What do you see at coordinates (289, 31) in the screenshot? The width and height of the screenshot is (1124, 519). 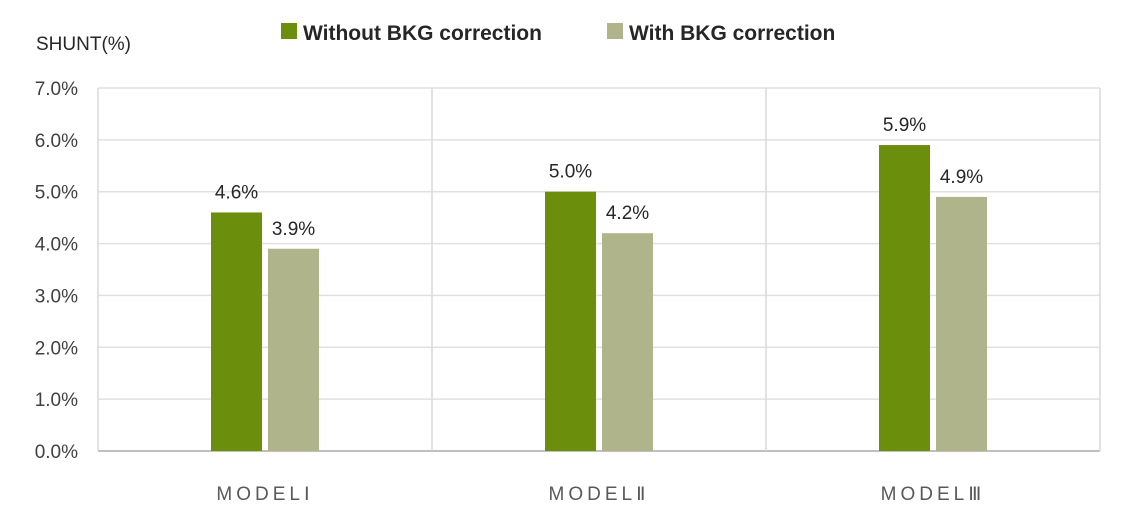 I see `legend-swatch-without-bkg` at bounding box center [289, 31].